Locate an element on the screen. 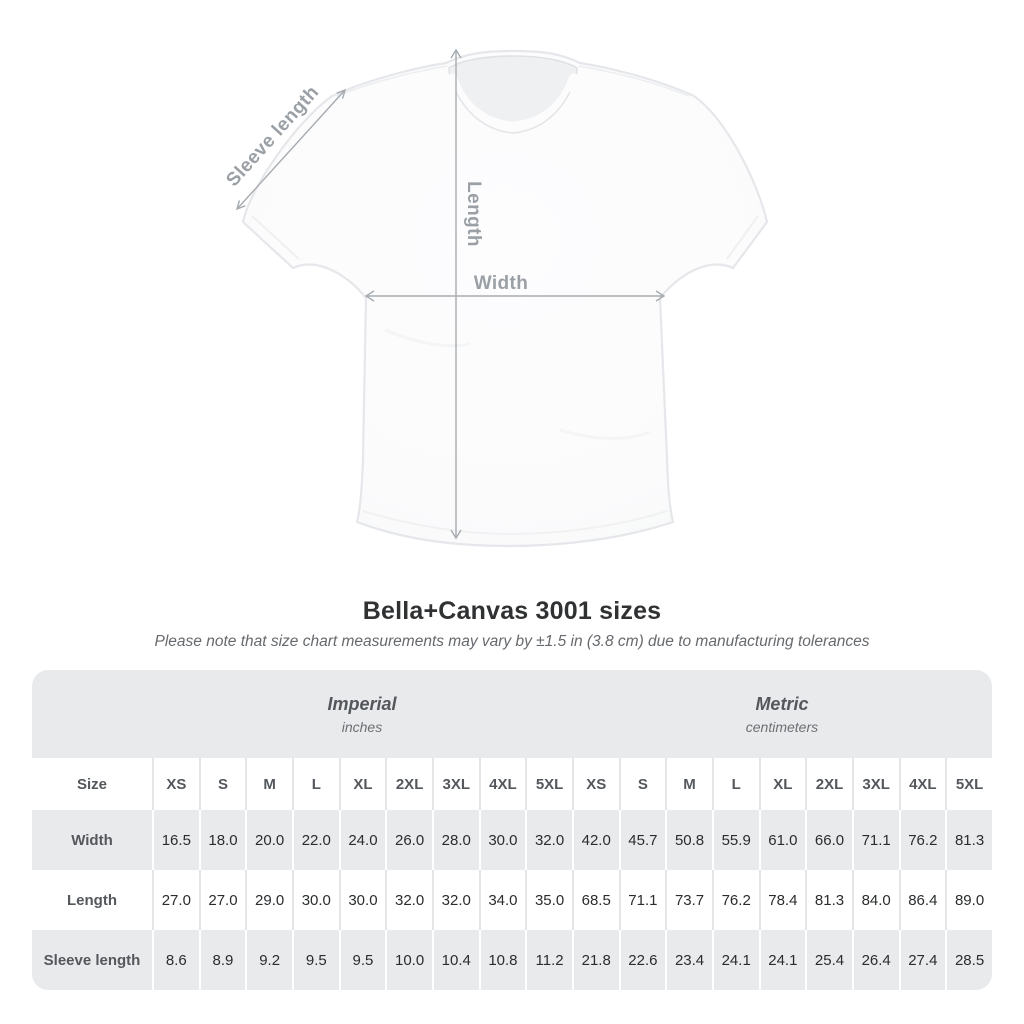  measurement-value: 27.4 is located at coordinates (922, 960).